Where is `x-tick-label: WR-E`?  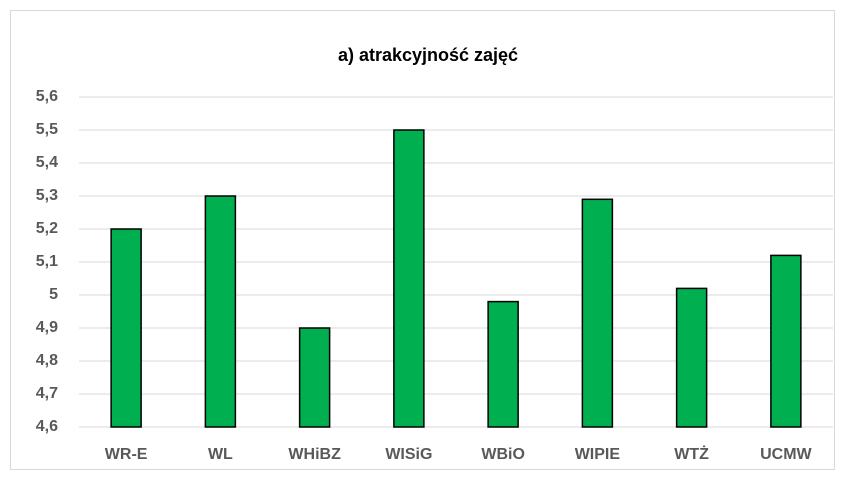 x-tick-label: WR-E is located at coordinates (126, 454).